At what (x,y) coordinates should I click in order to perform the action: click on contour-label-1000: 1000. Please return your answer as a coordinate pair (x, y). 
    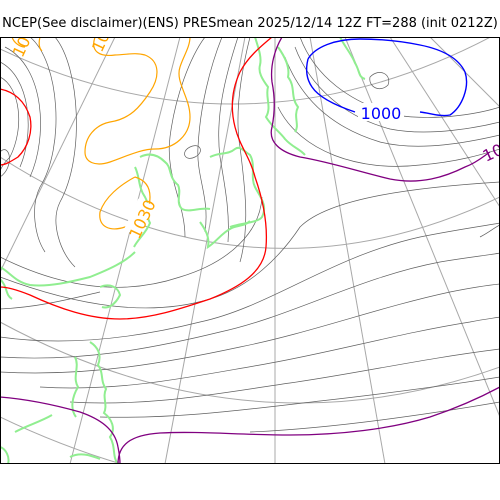
    Looking at the image, I should click on (381, 113).